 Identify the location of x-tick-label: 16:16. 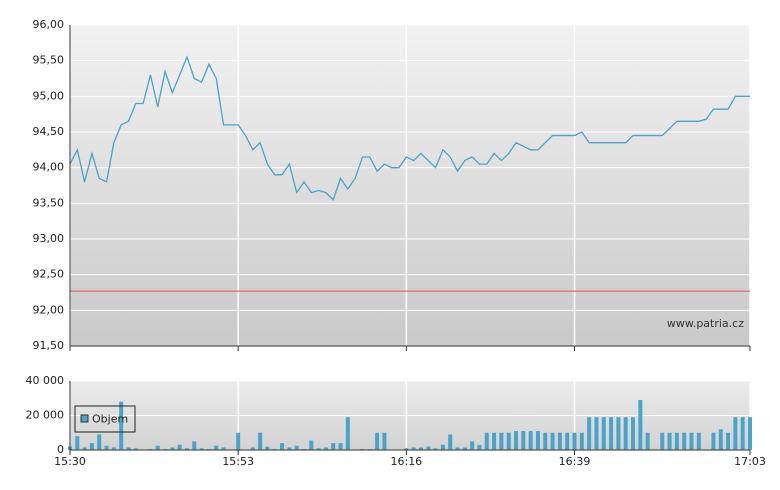
(406, 461).